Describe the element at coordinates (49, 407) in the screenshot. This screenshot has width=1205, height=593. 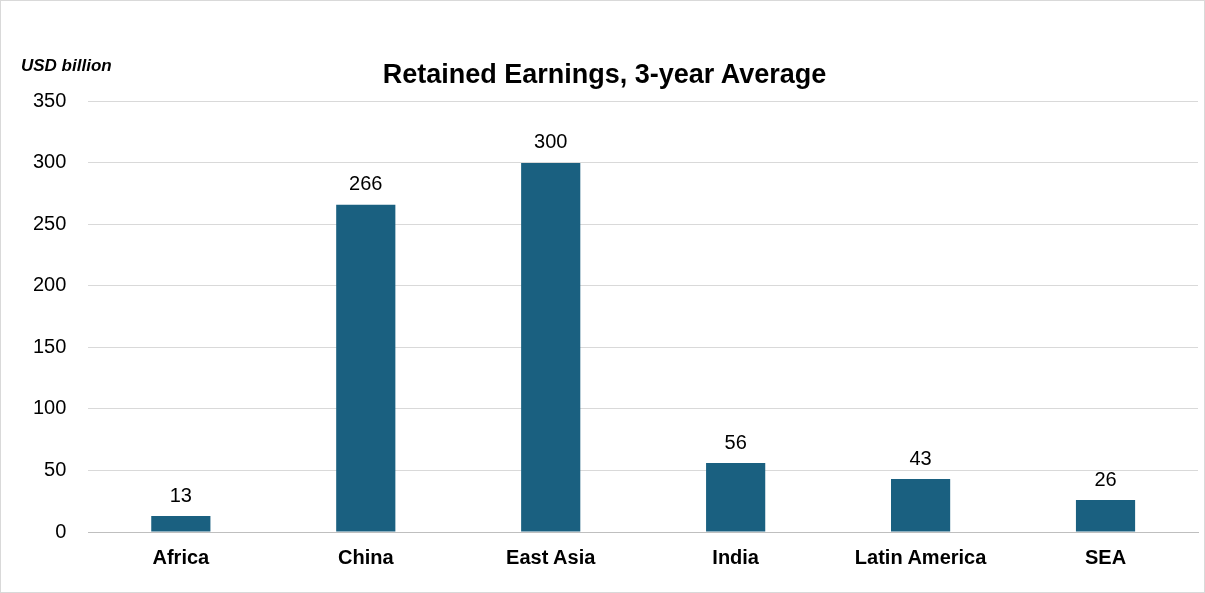
I see `y-tick-label: 100` at that location.